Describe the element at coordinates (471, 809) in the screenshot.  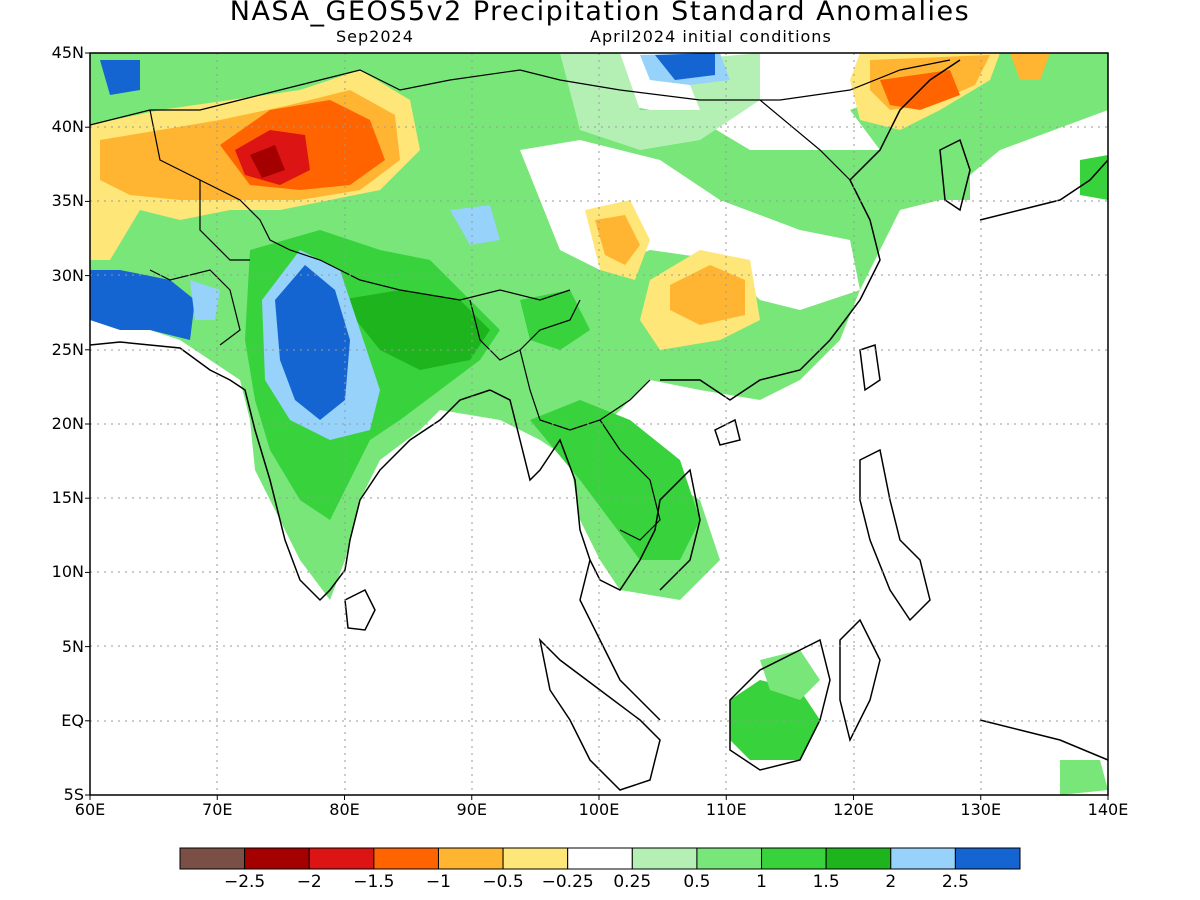
I see `lon-tick-label: 90E` at that location.